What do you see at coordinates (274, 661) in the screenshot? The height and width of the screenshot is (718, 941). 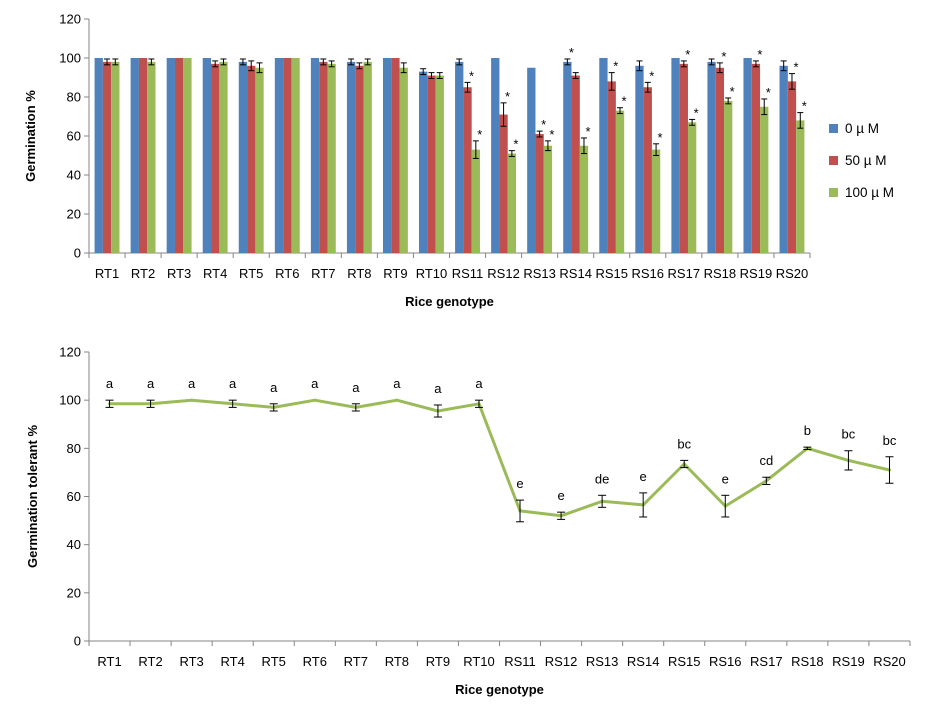 I see `x-tick-label: RT5` at bounding box center [274, 661].